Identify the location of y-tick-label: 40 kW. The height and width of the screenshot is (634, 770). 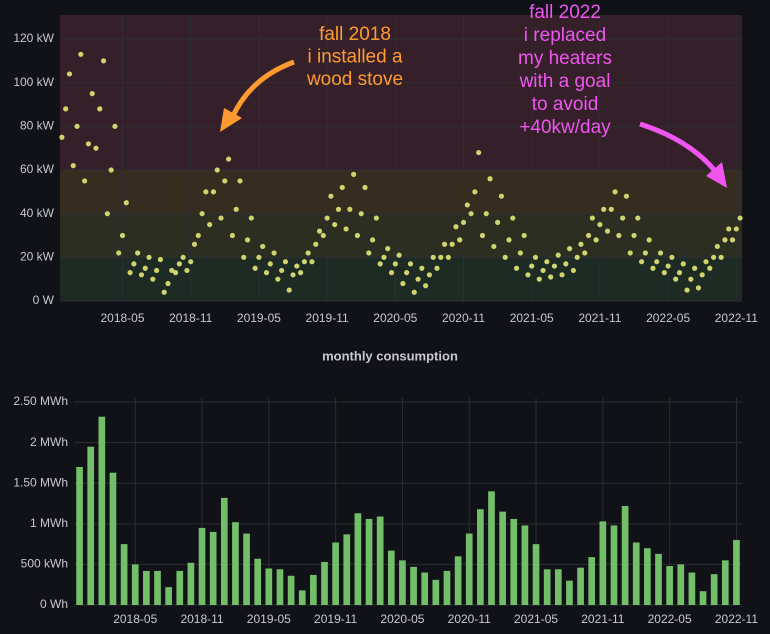
(37, 213).